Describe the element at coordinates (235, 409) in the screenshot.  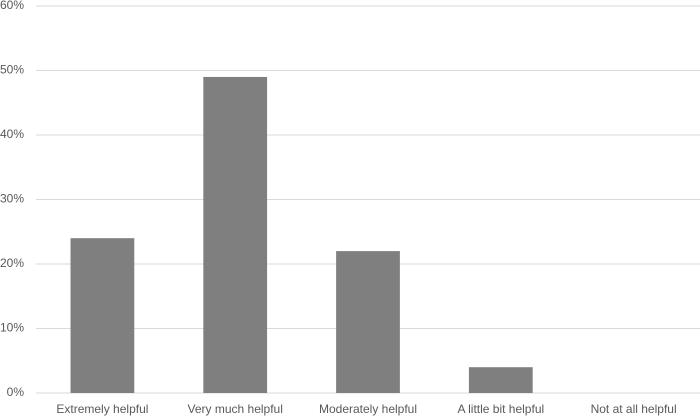
I see `x-tick-label: Very much helpful` at that location.